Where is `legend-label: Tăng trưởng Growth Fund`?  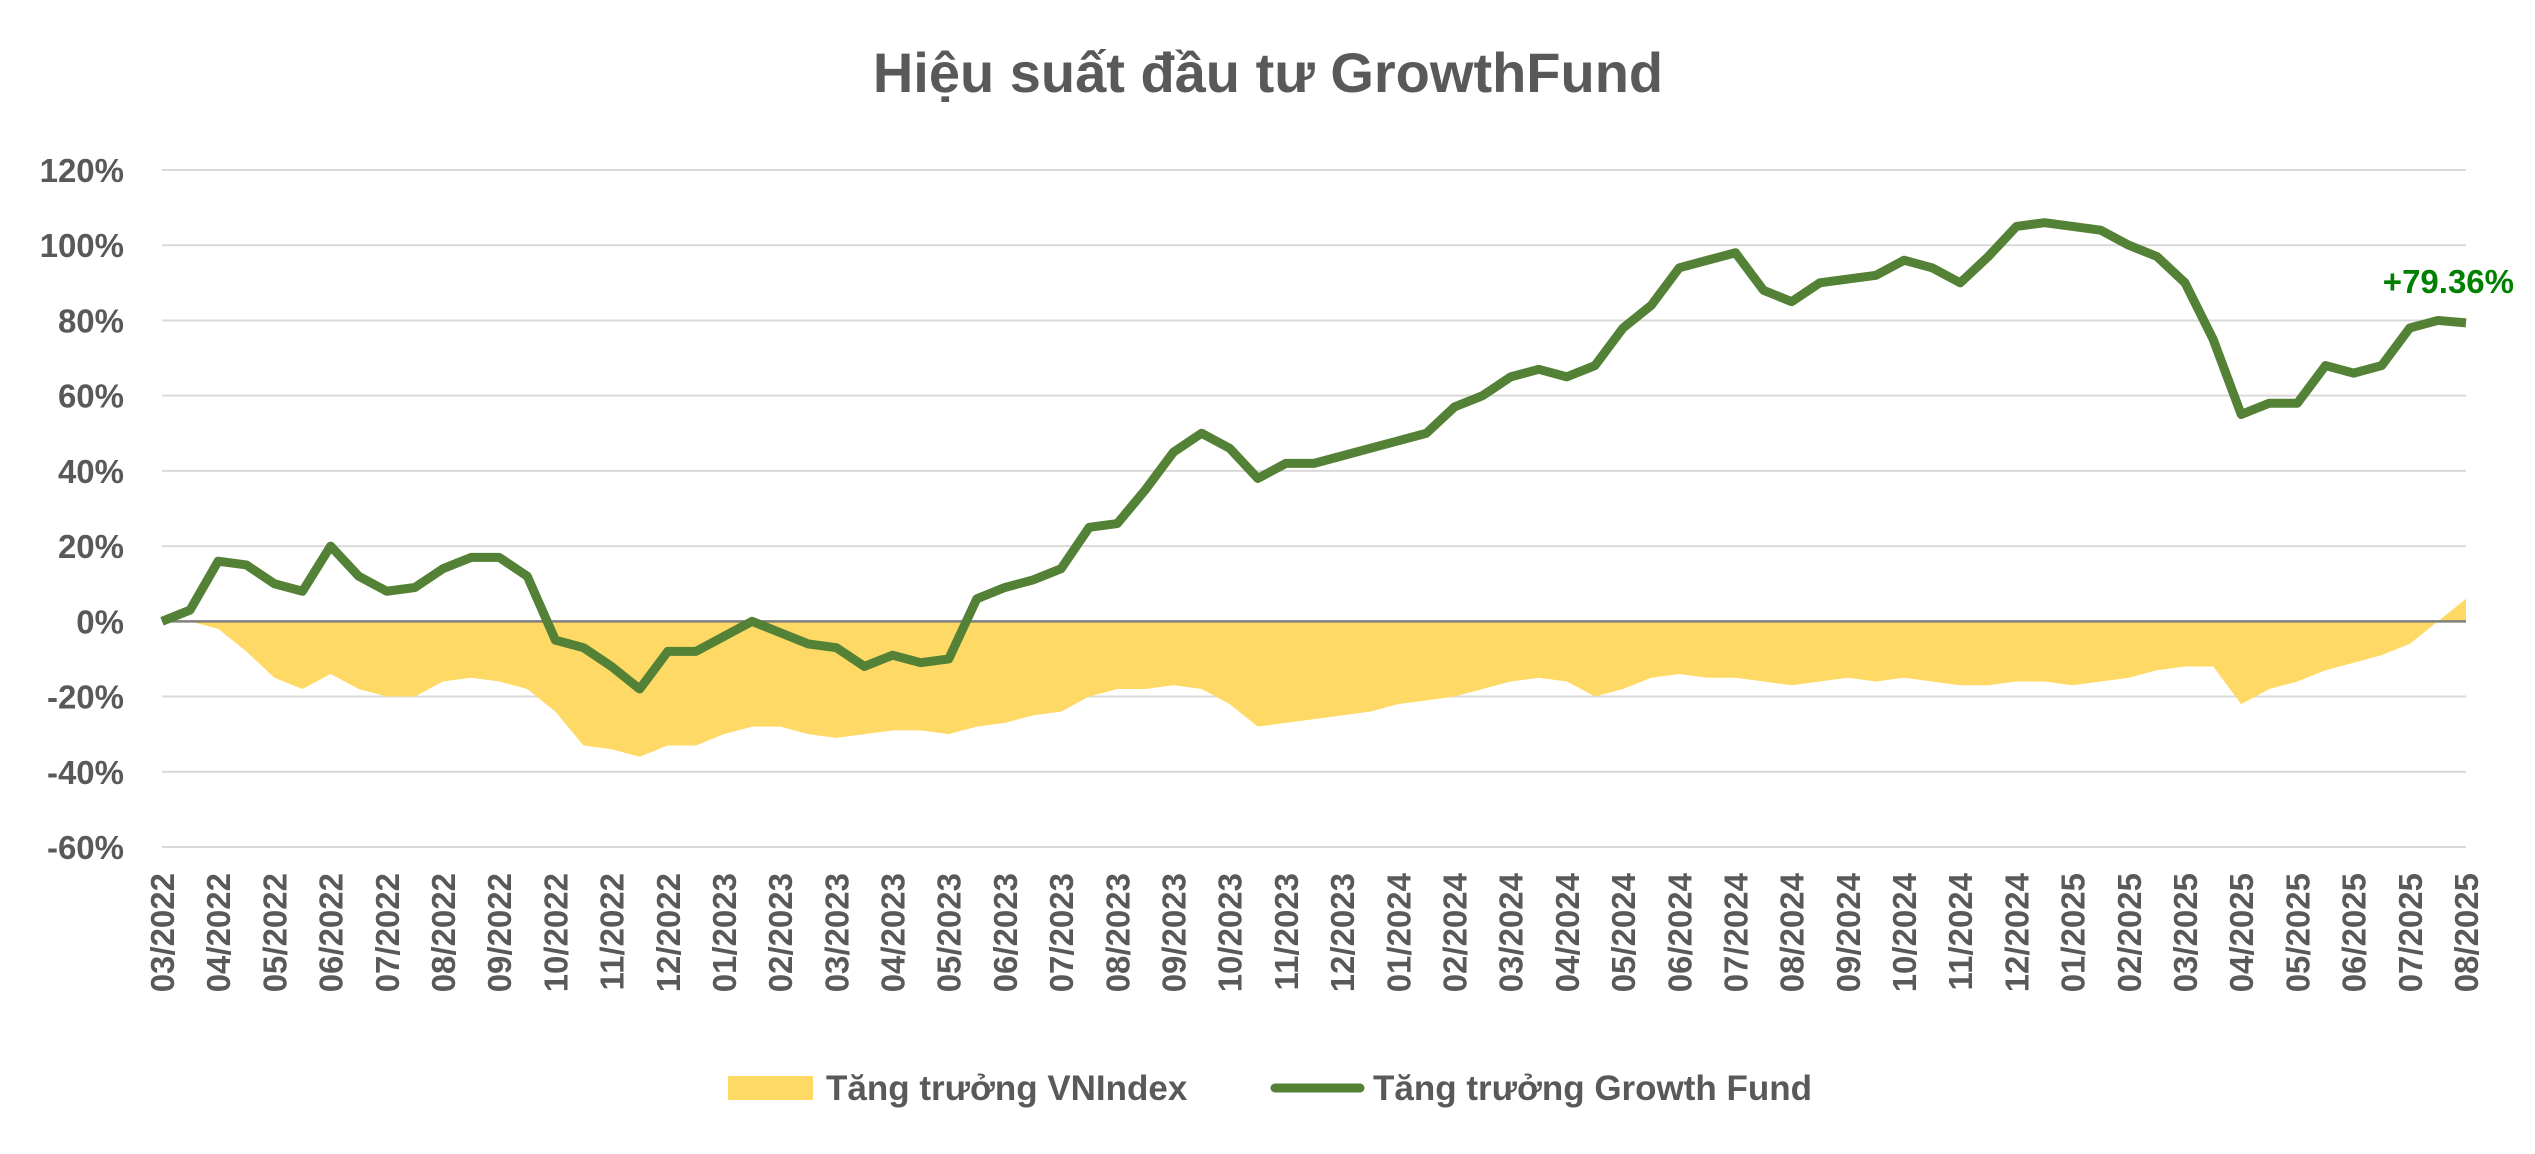 legend-label: Tăng trưởng Growth Fund is located at coordinates (1592, 1088).